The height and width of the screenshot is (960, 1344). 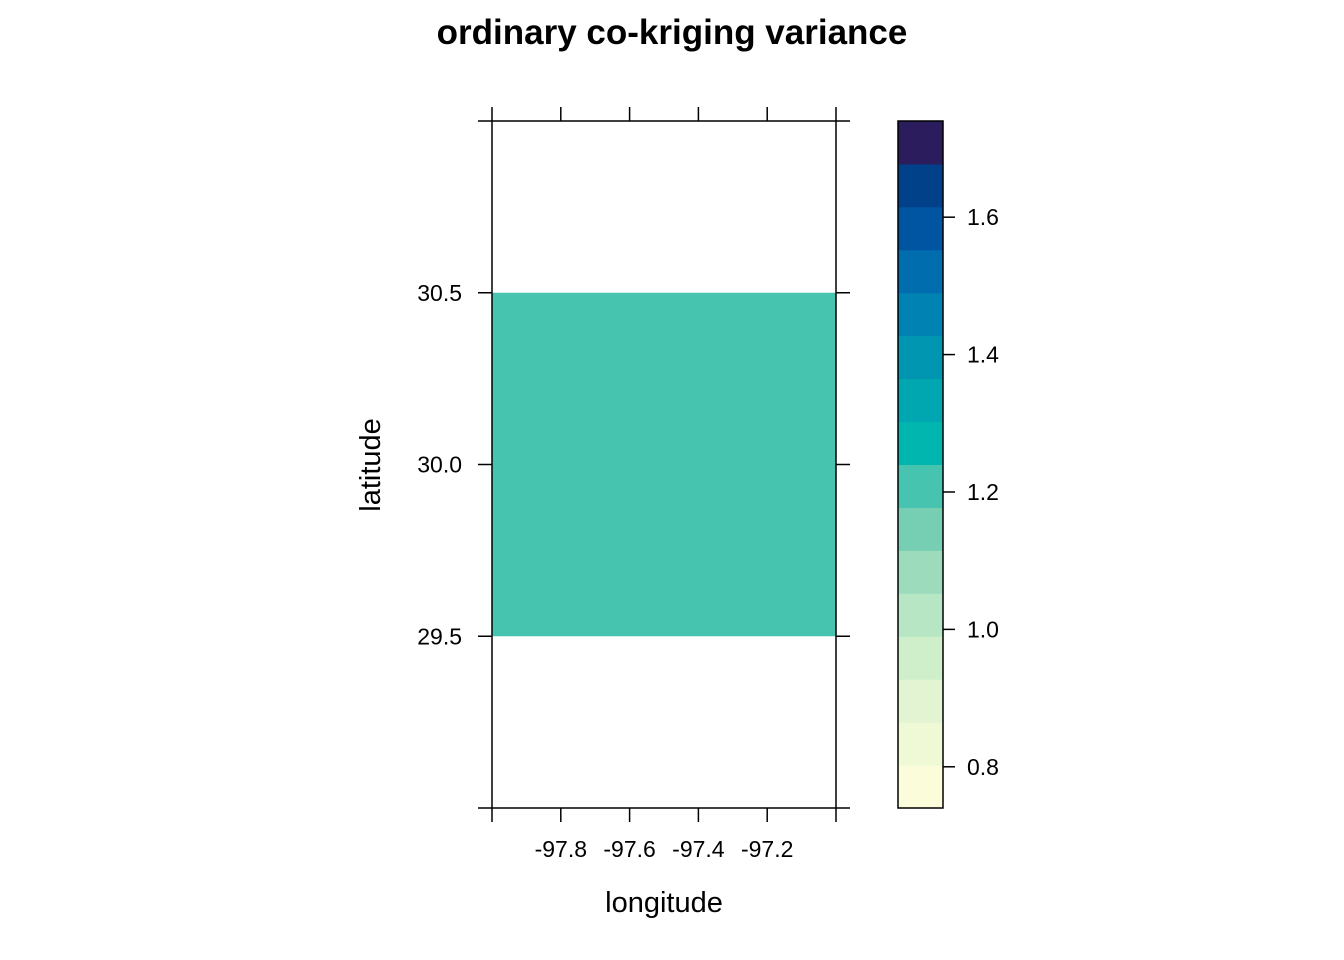 I want to click on color-key-tick-label: 1.6, so click(x=983, y=217).